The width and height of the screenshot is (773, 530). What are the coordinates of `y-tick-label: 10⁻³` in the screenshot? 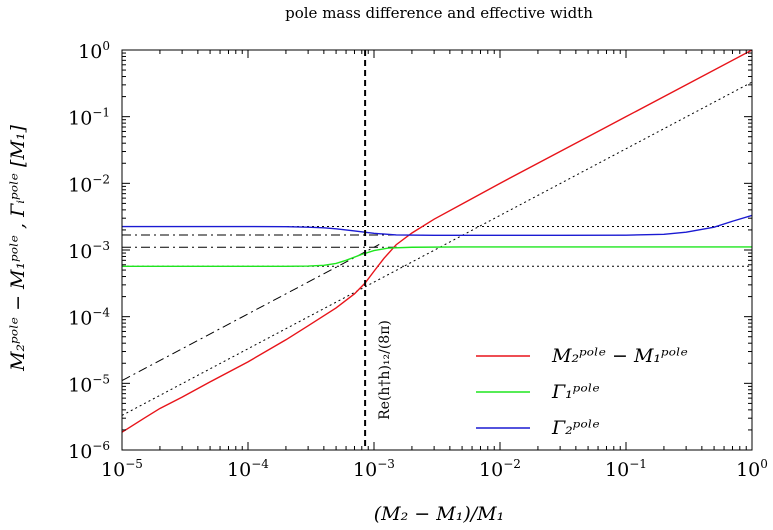 It's located at (89, 251).